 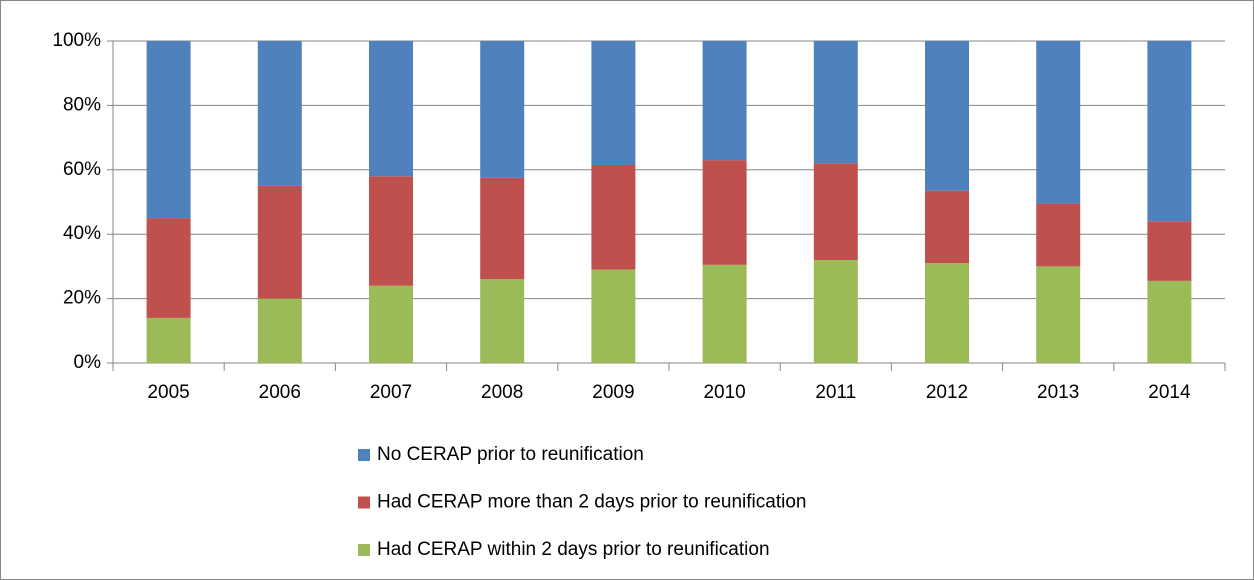 I want to click on y-tick-label: 40%, so click(x=82, y=233).